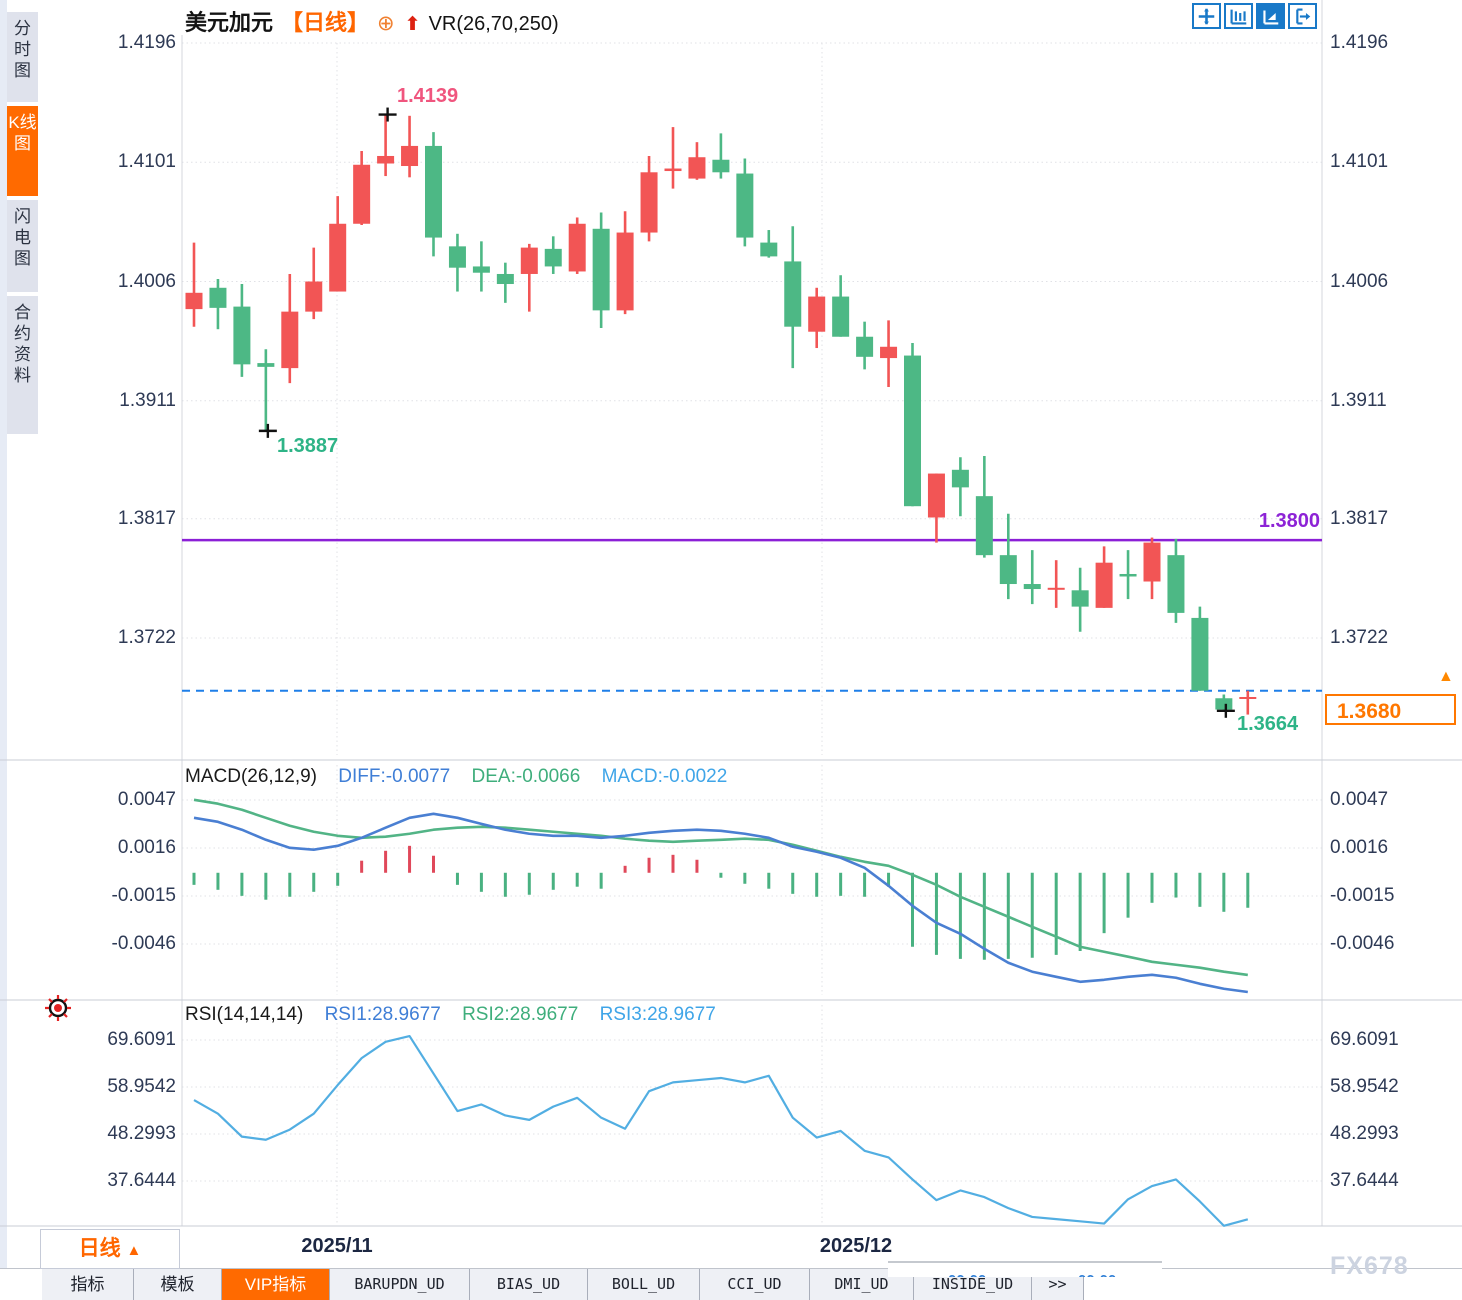  I want to click on tab-bias-ud: BIAS_UD, so click(529, 1284).